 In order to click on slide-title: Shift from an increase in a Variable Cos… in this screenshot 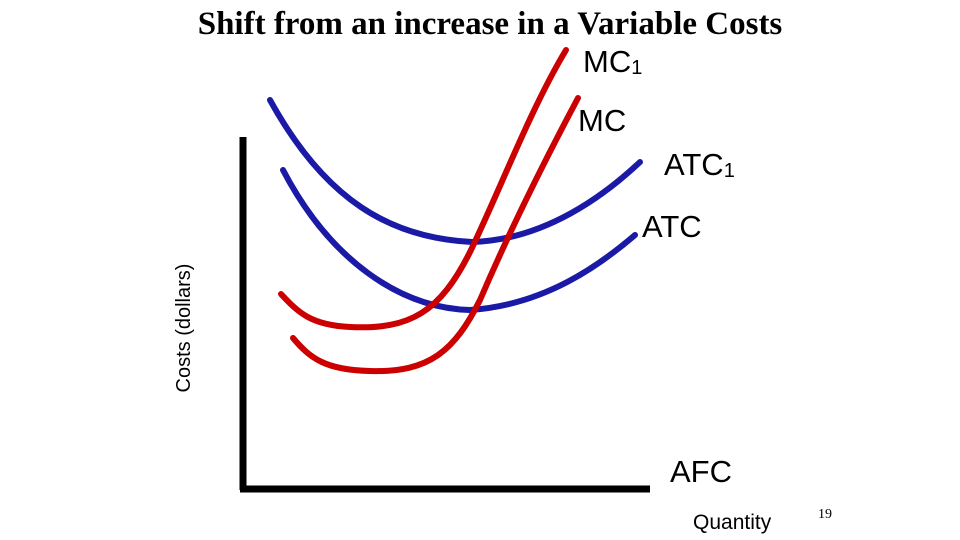, I will do `click(490, 24)`.